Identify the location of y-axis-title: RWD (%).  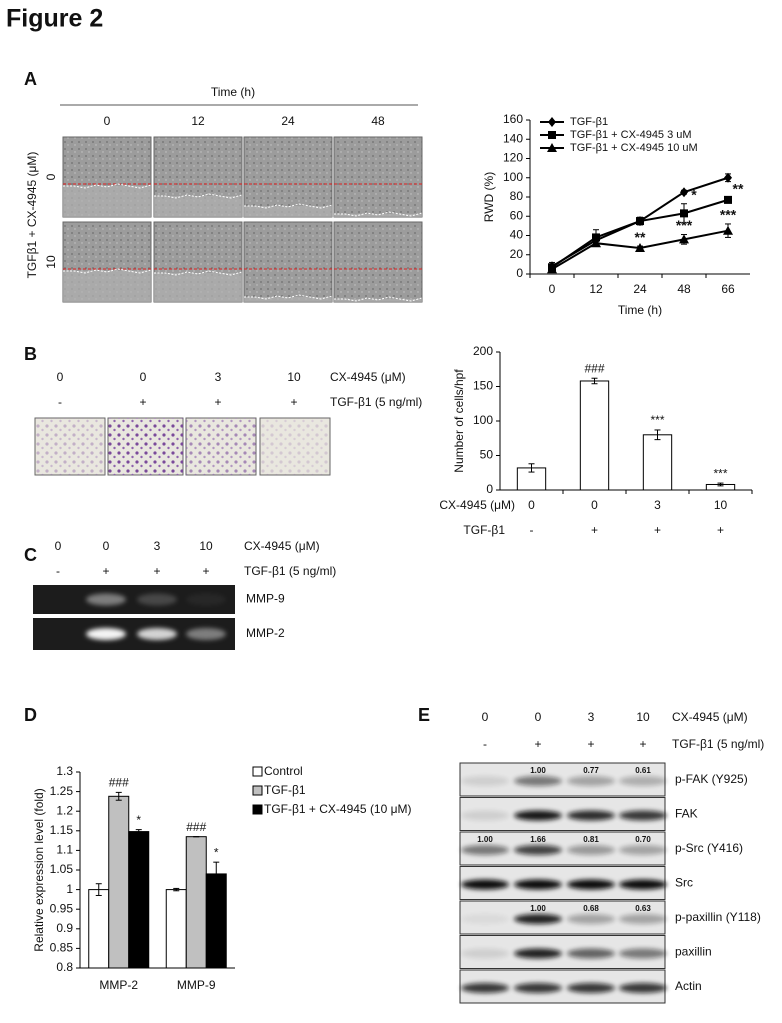
(489, 197).